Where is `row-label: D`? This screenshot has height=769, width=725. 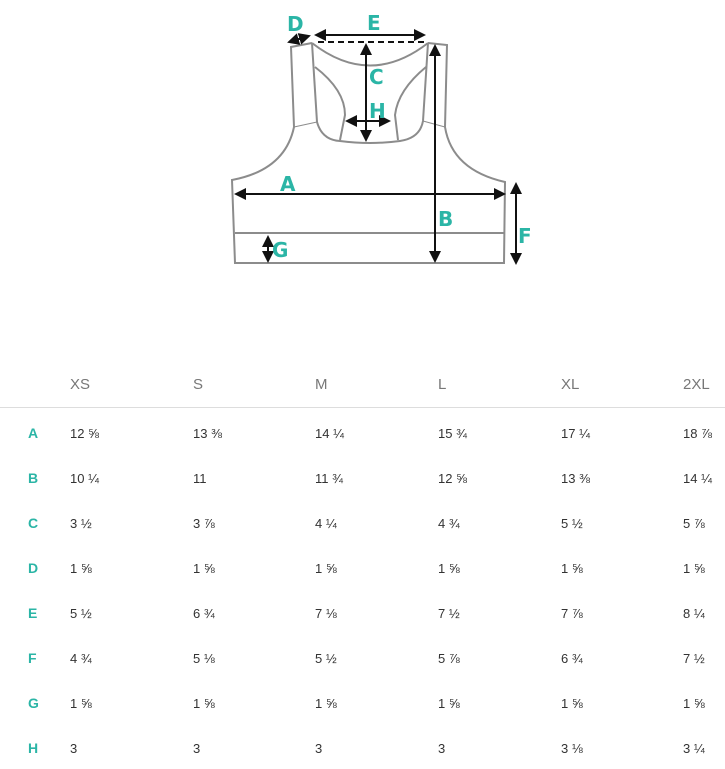
row-label: D is located at coordinates (33, 568).